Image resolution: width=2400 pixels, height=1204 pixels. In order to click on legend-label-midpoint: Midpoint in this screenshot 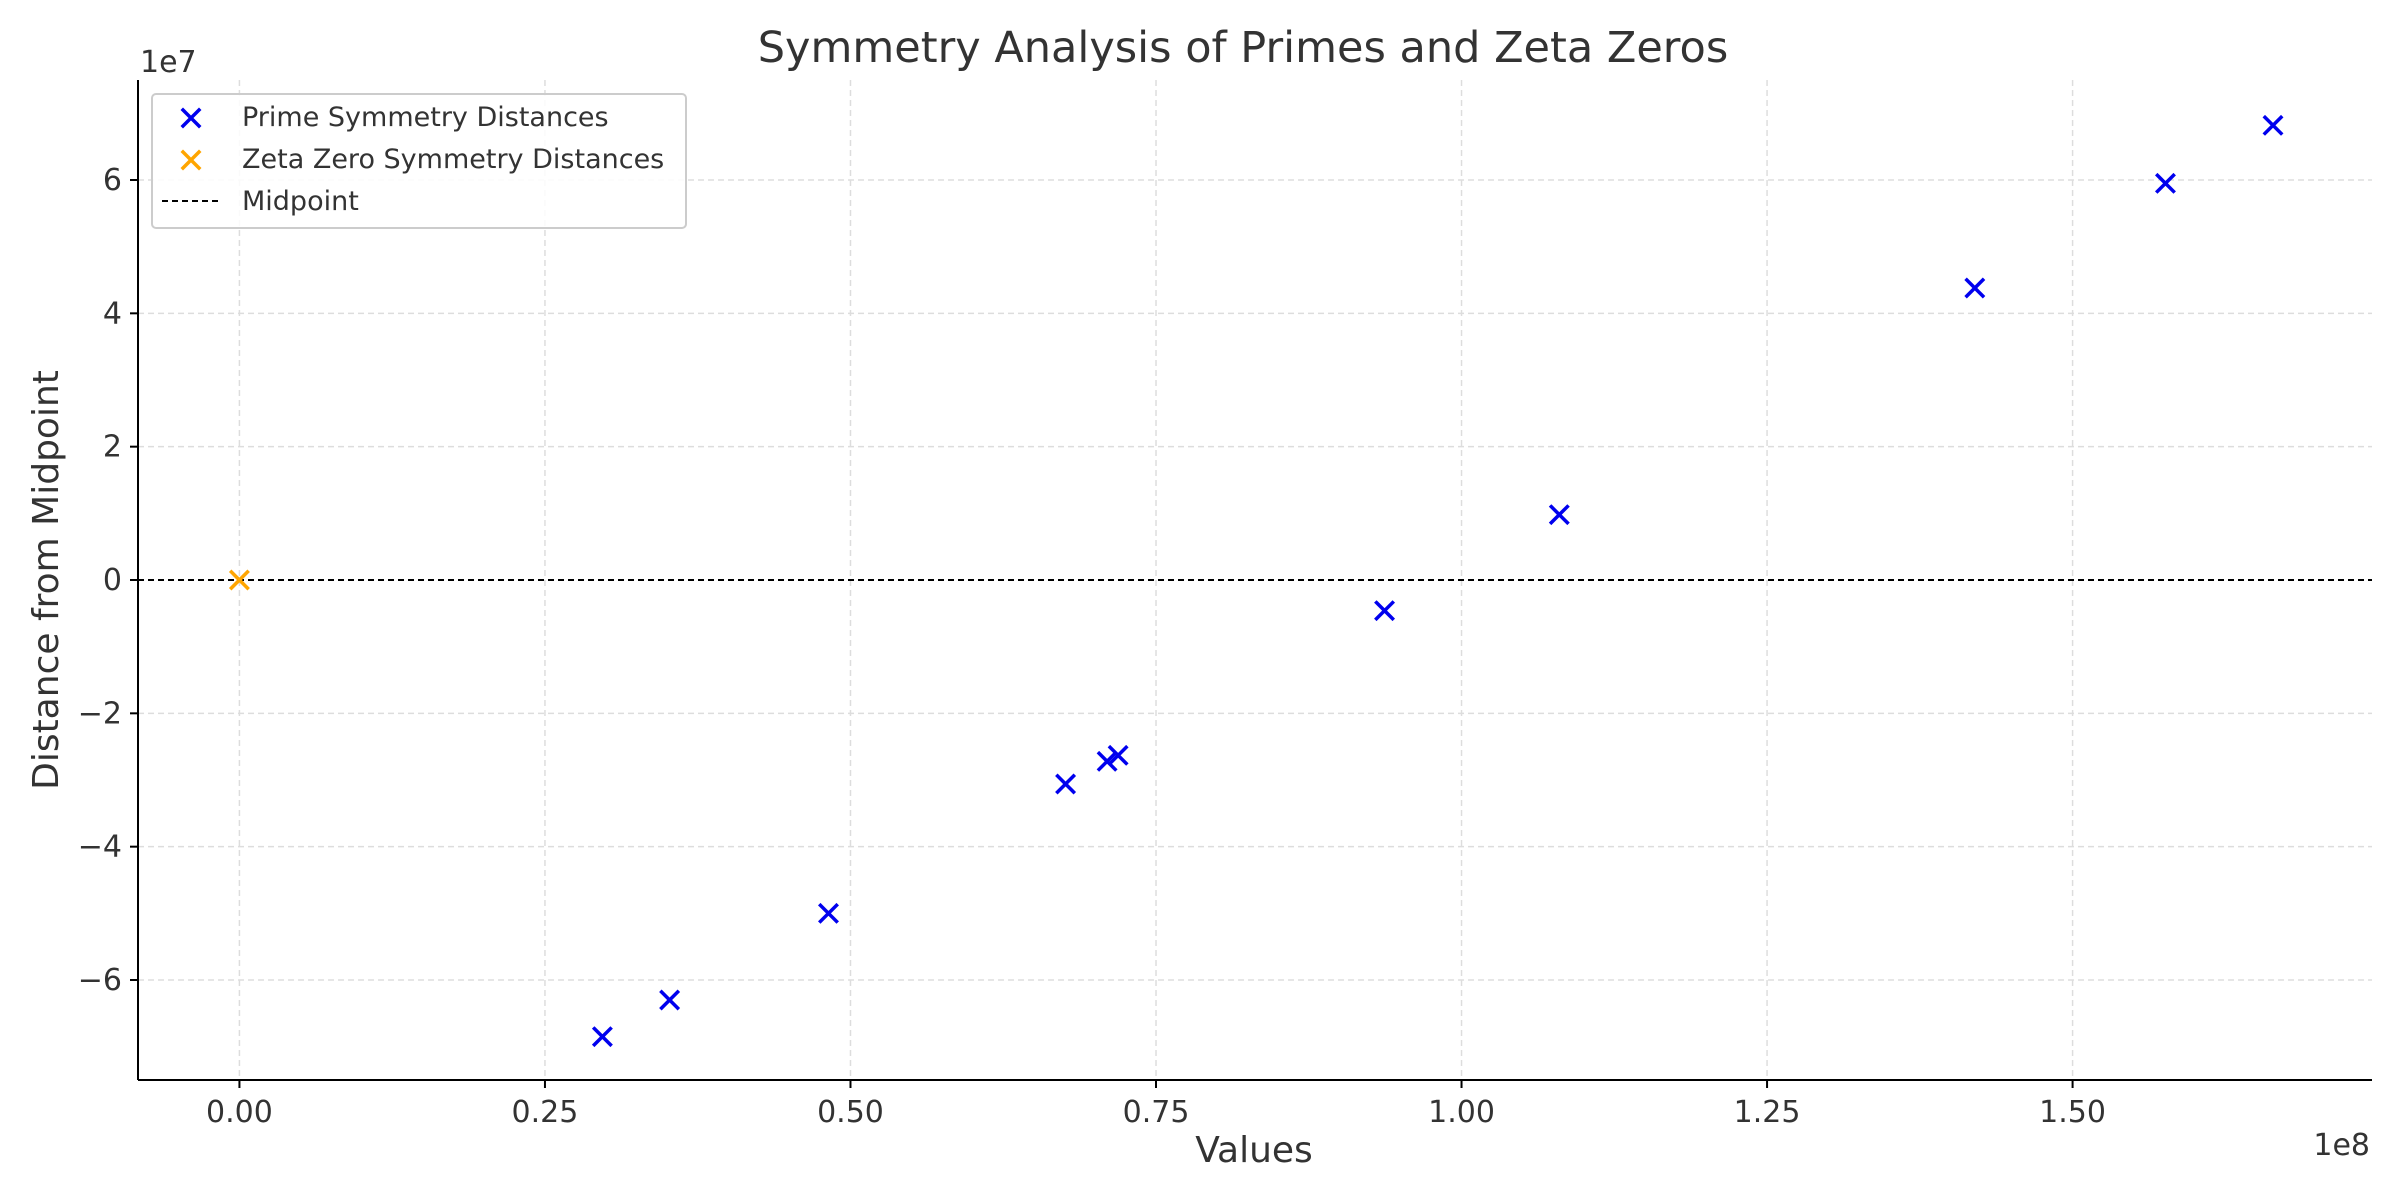, I will do `click(300, 201)`.